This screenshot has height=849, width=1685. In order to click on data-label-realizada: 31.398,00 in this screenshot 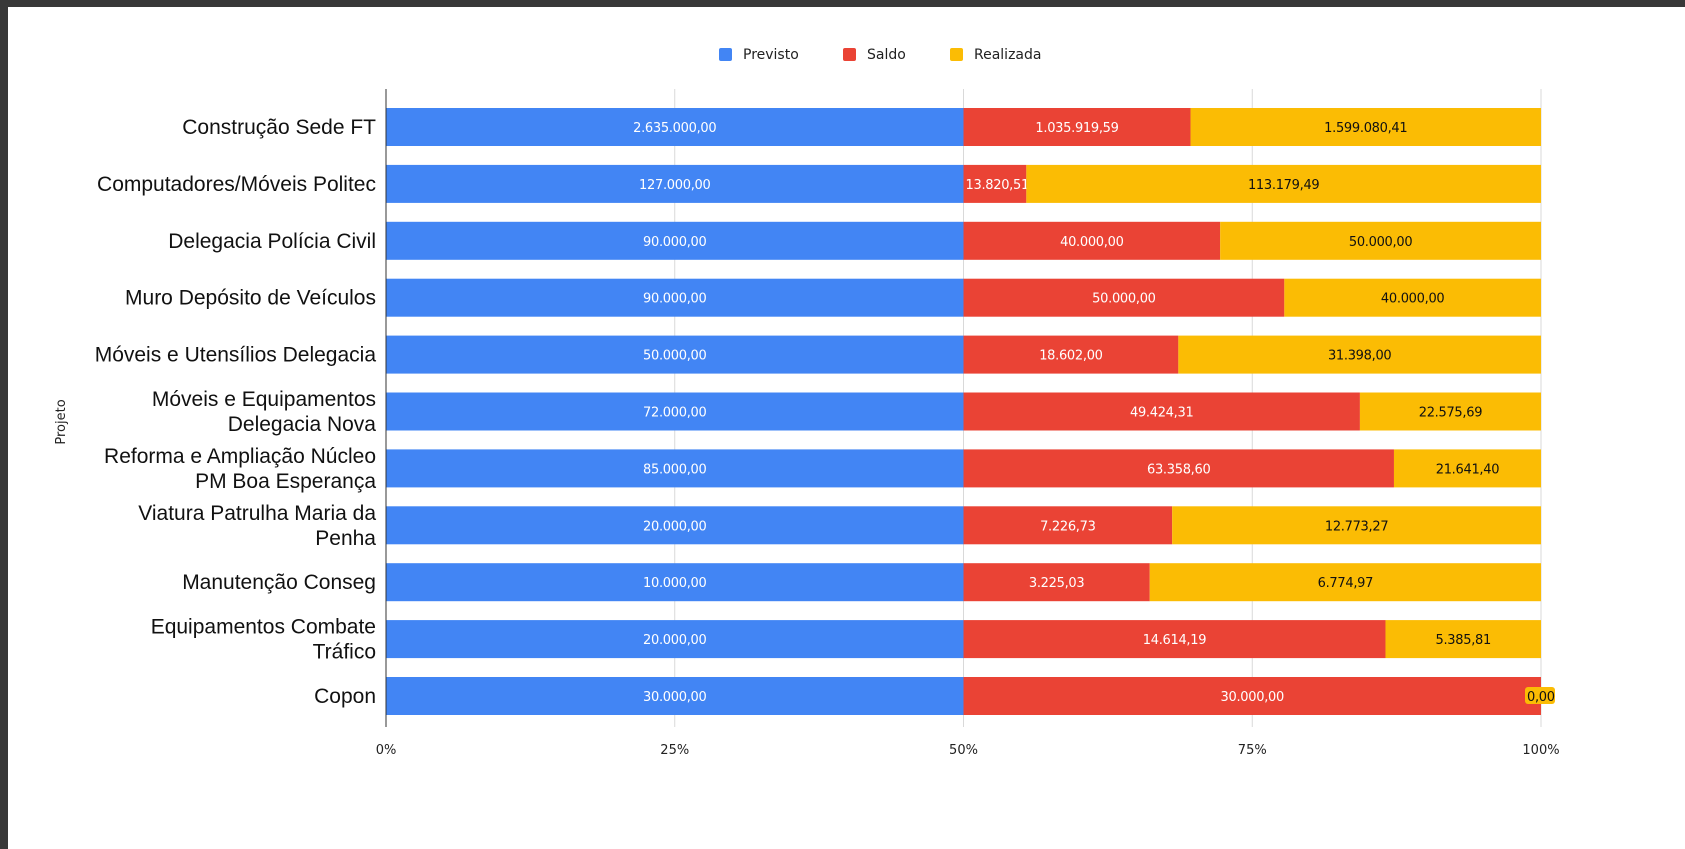, I will do `click(1359, 356)`.